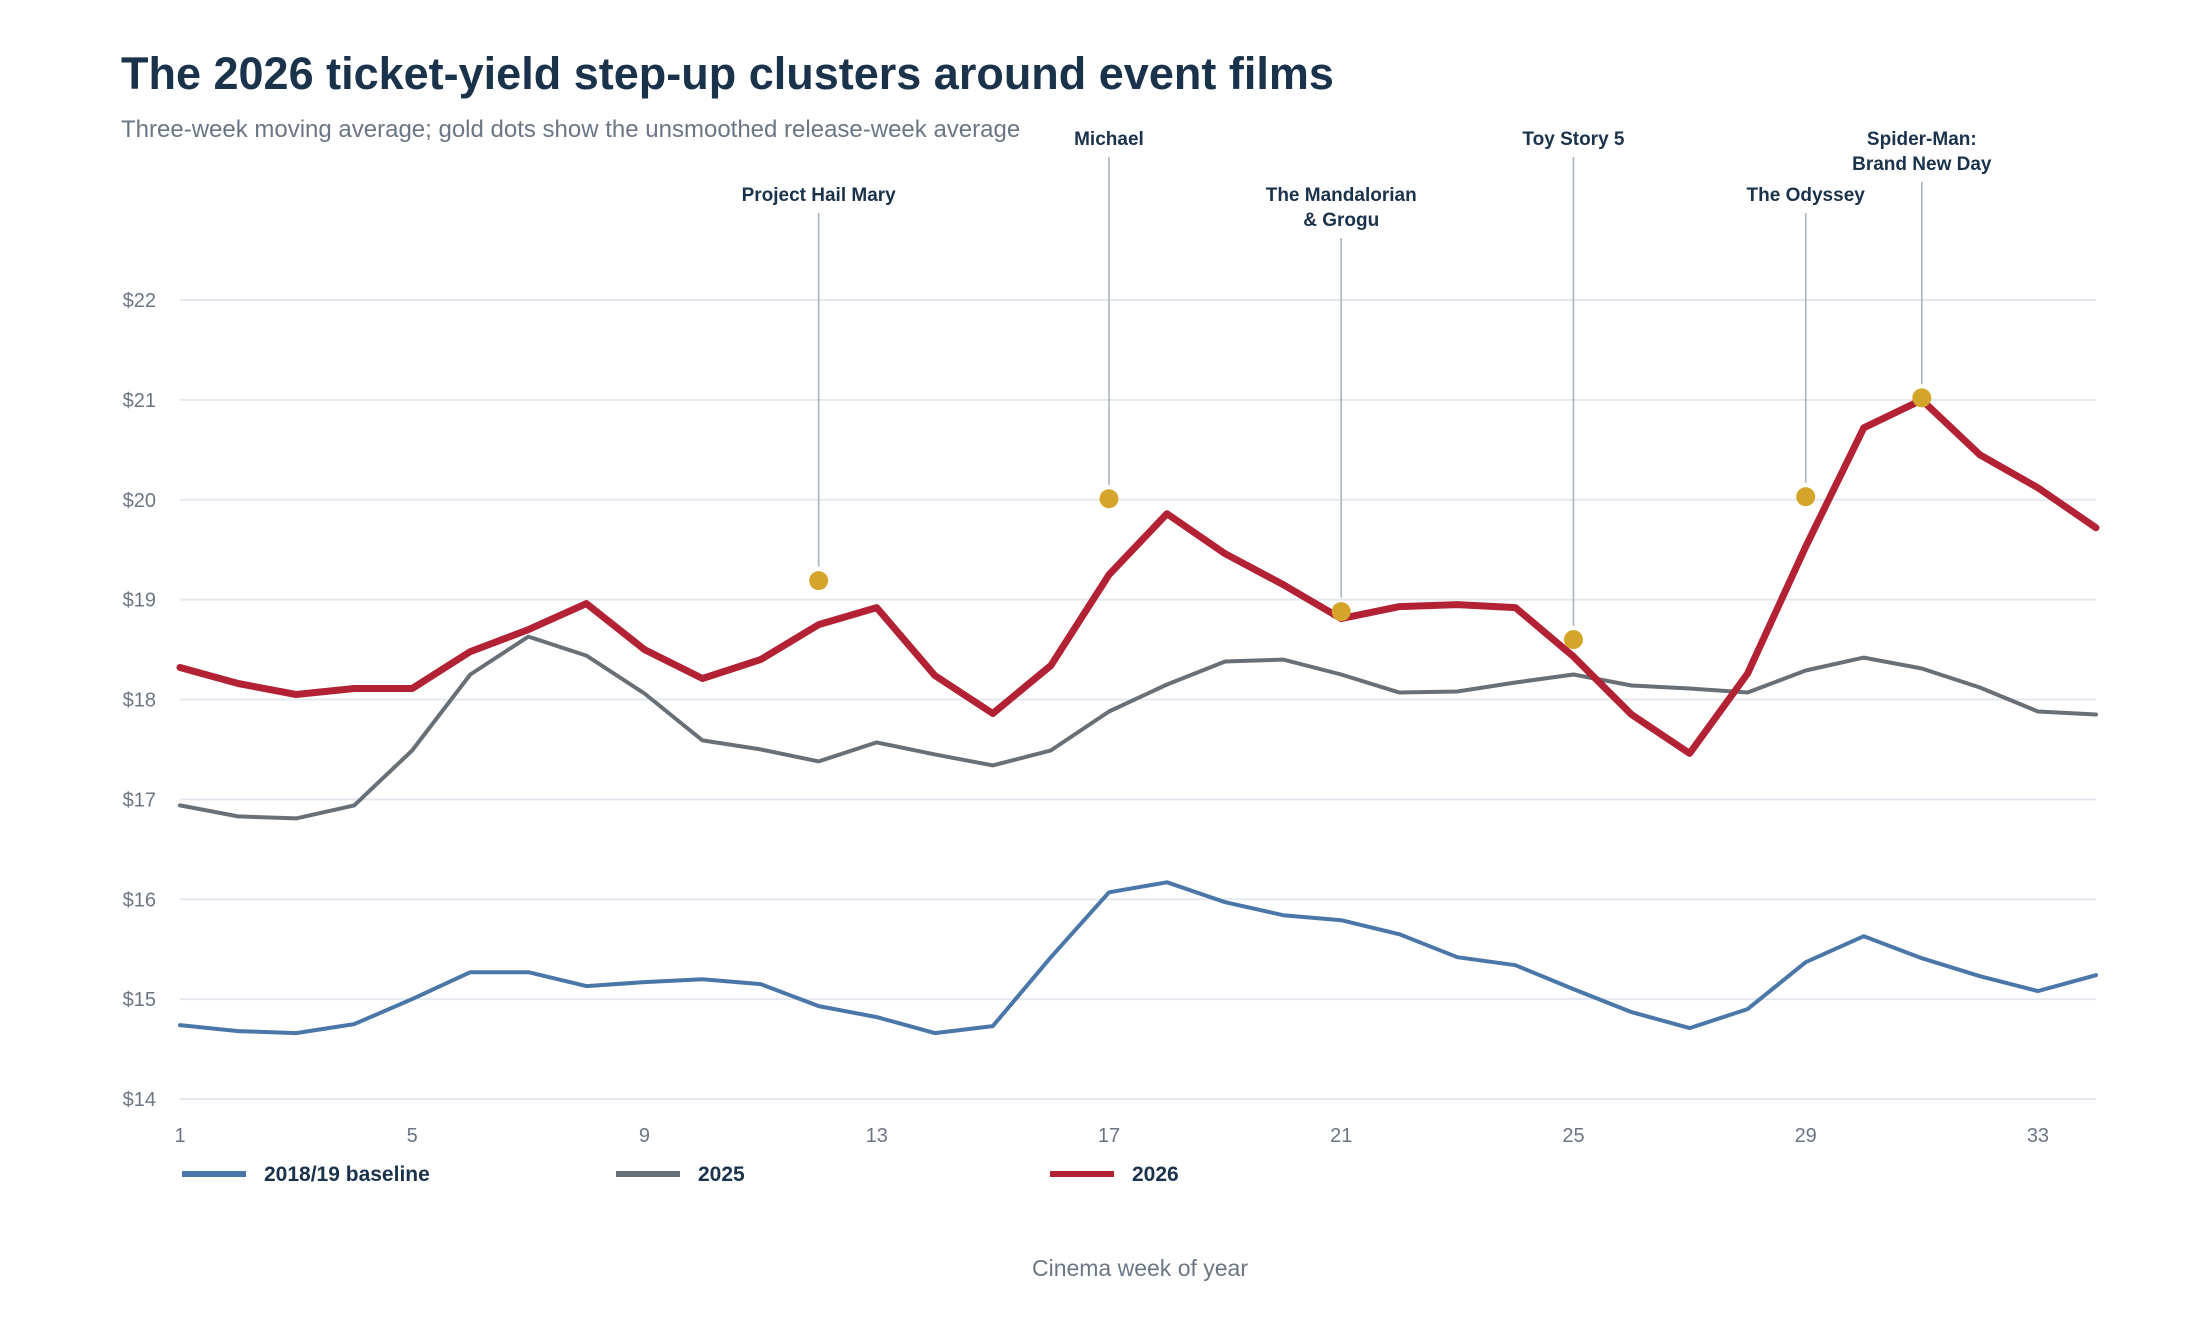 The image size is (2200, 1320). I want to click on annotation-label: Michael, so click(1109, 139).